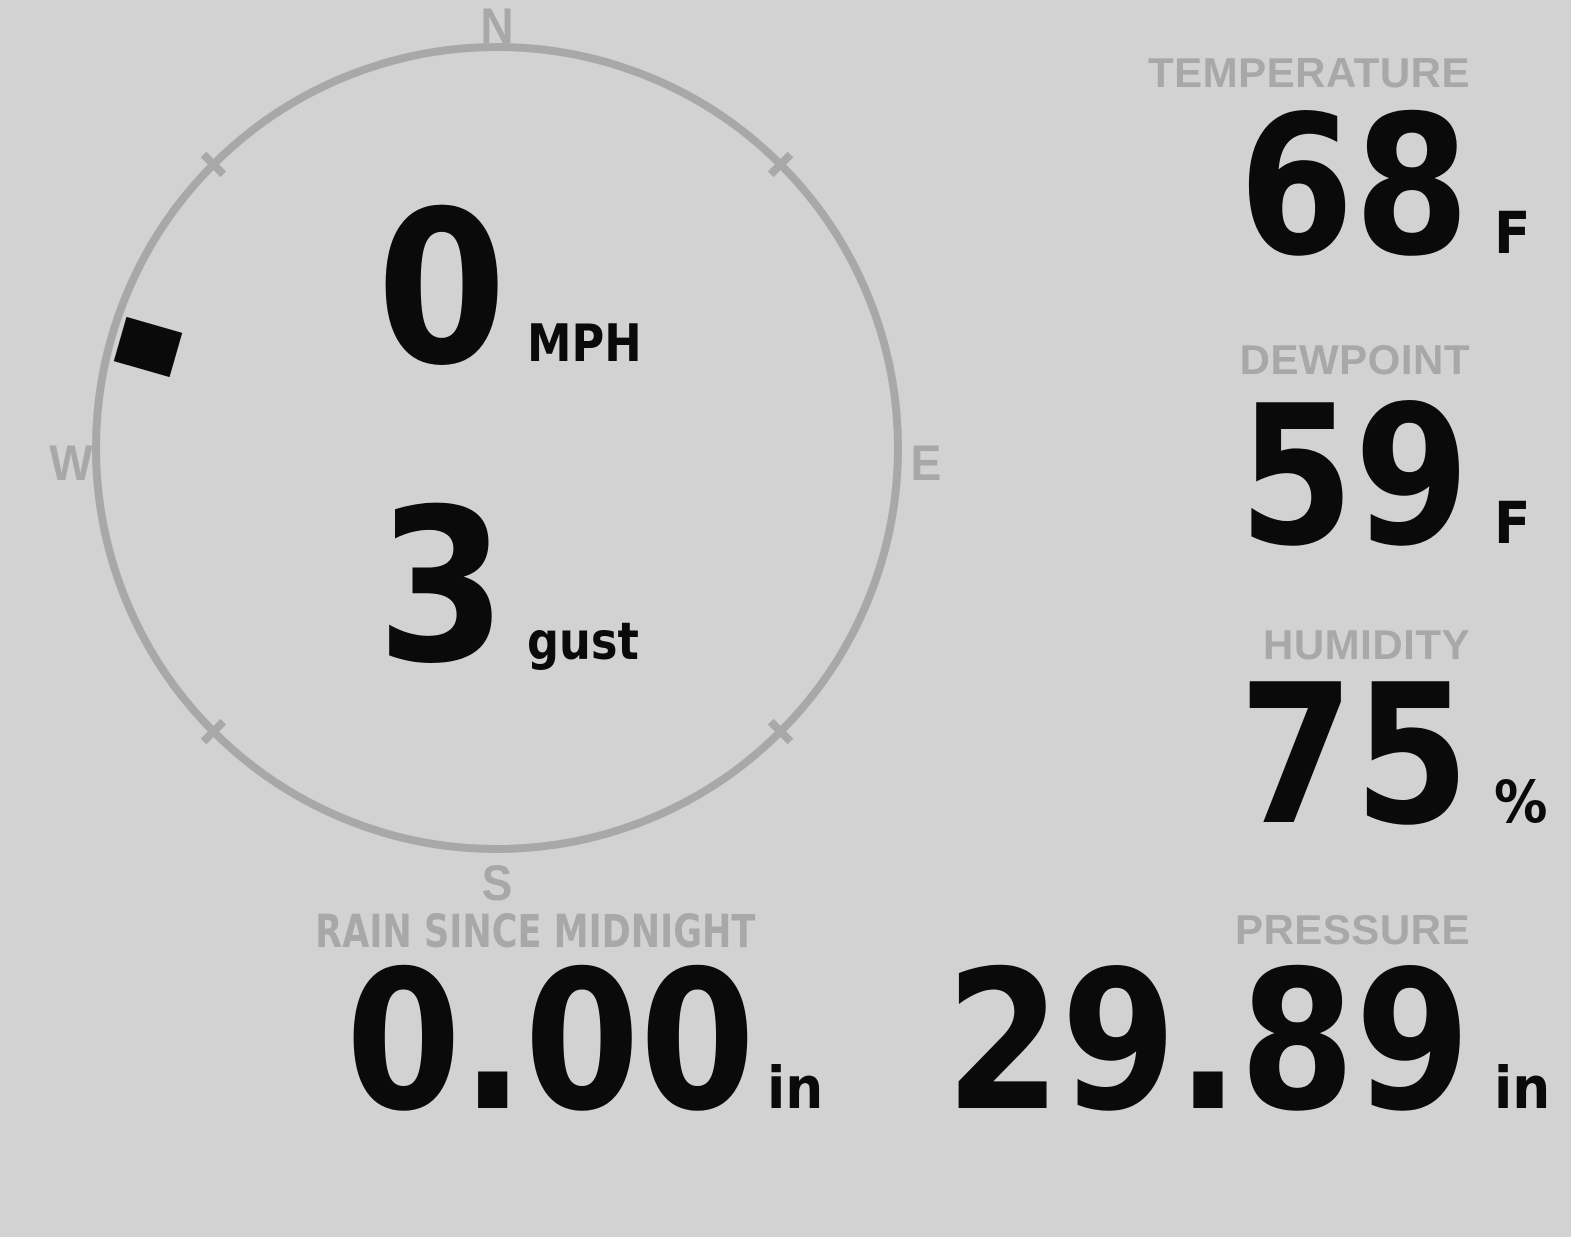 The image size is (1571, 1237). What do you see at coordinates (1366, 644) in the screenshot?
I see `humidity-label: HUMIDITY` at bounding box center [1366, 644].